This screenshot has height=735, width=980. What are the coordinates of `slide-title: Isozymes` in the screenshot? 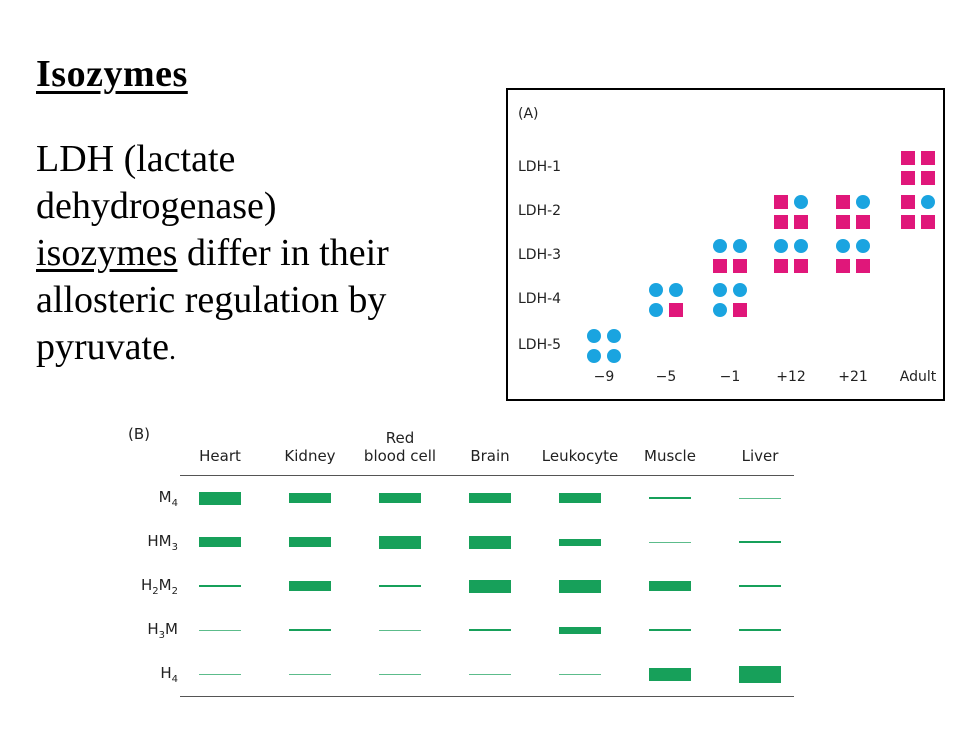 It's located at (112, 74).